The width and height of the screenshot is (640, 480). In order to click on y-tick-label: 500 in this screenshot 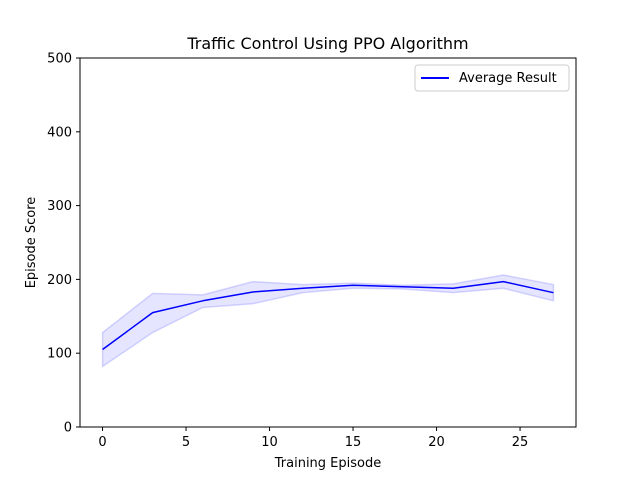, I will do `click(59, 59)`.